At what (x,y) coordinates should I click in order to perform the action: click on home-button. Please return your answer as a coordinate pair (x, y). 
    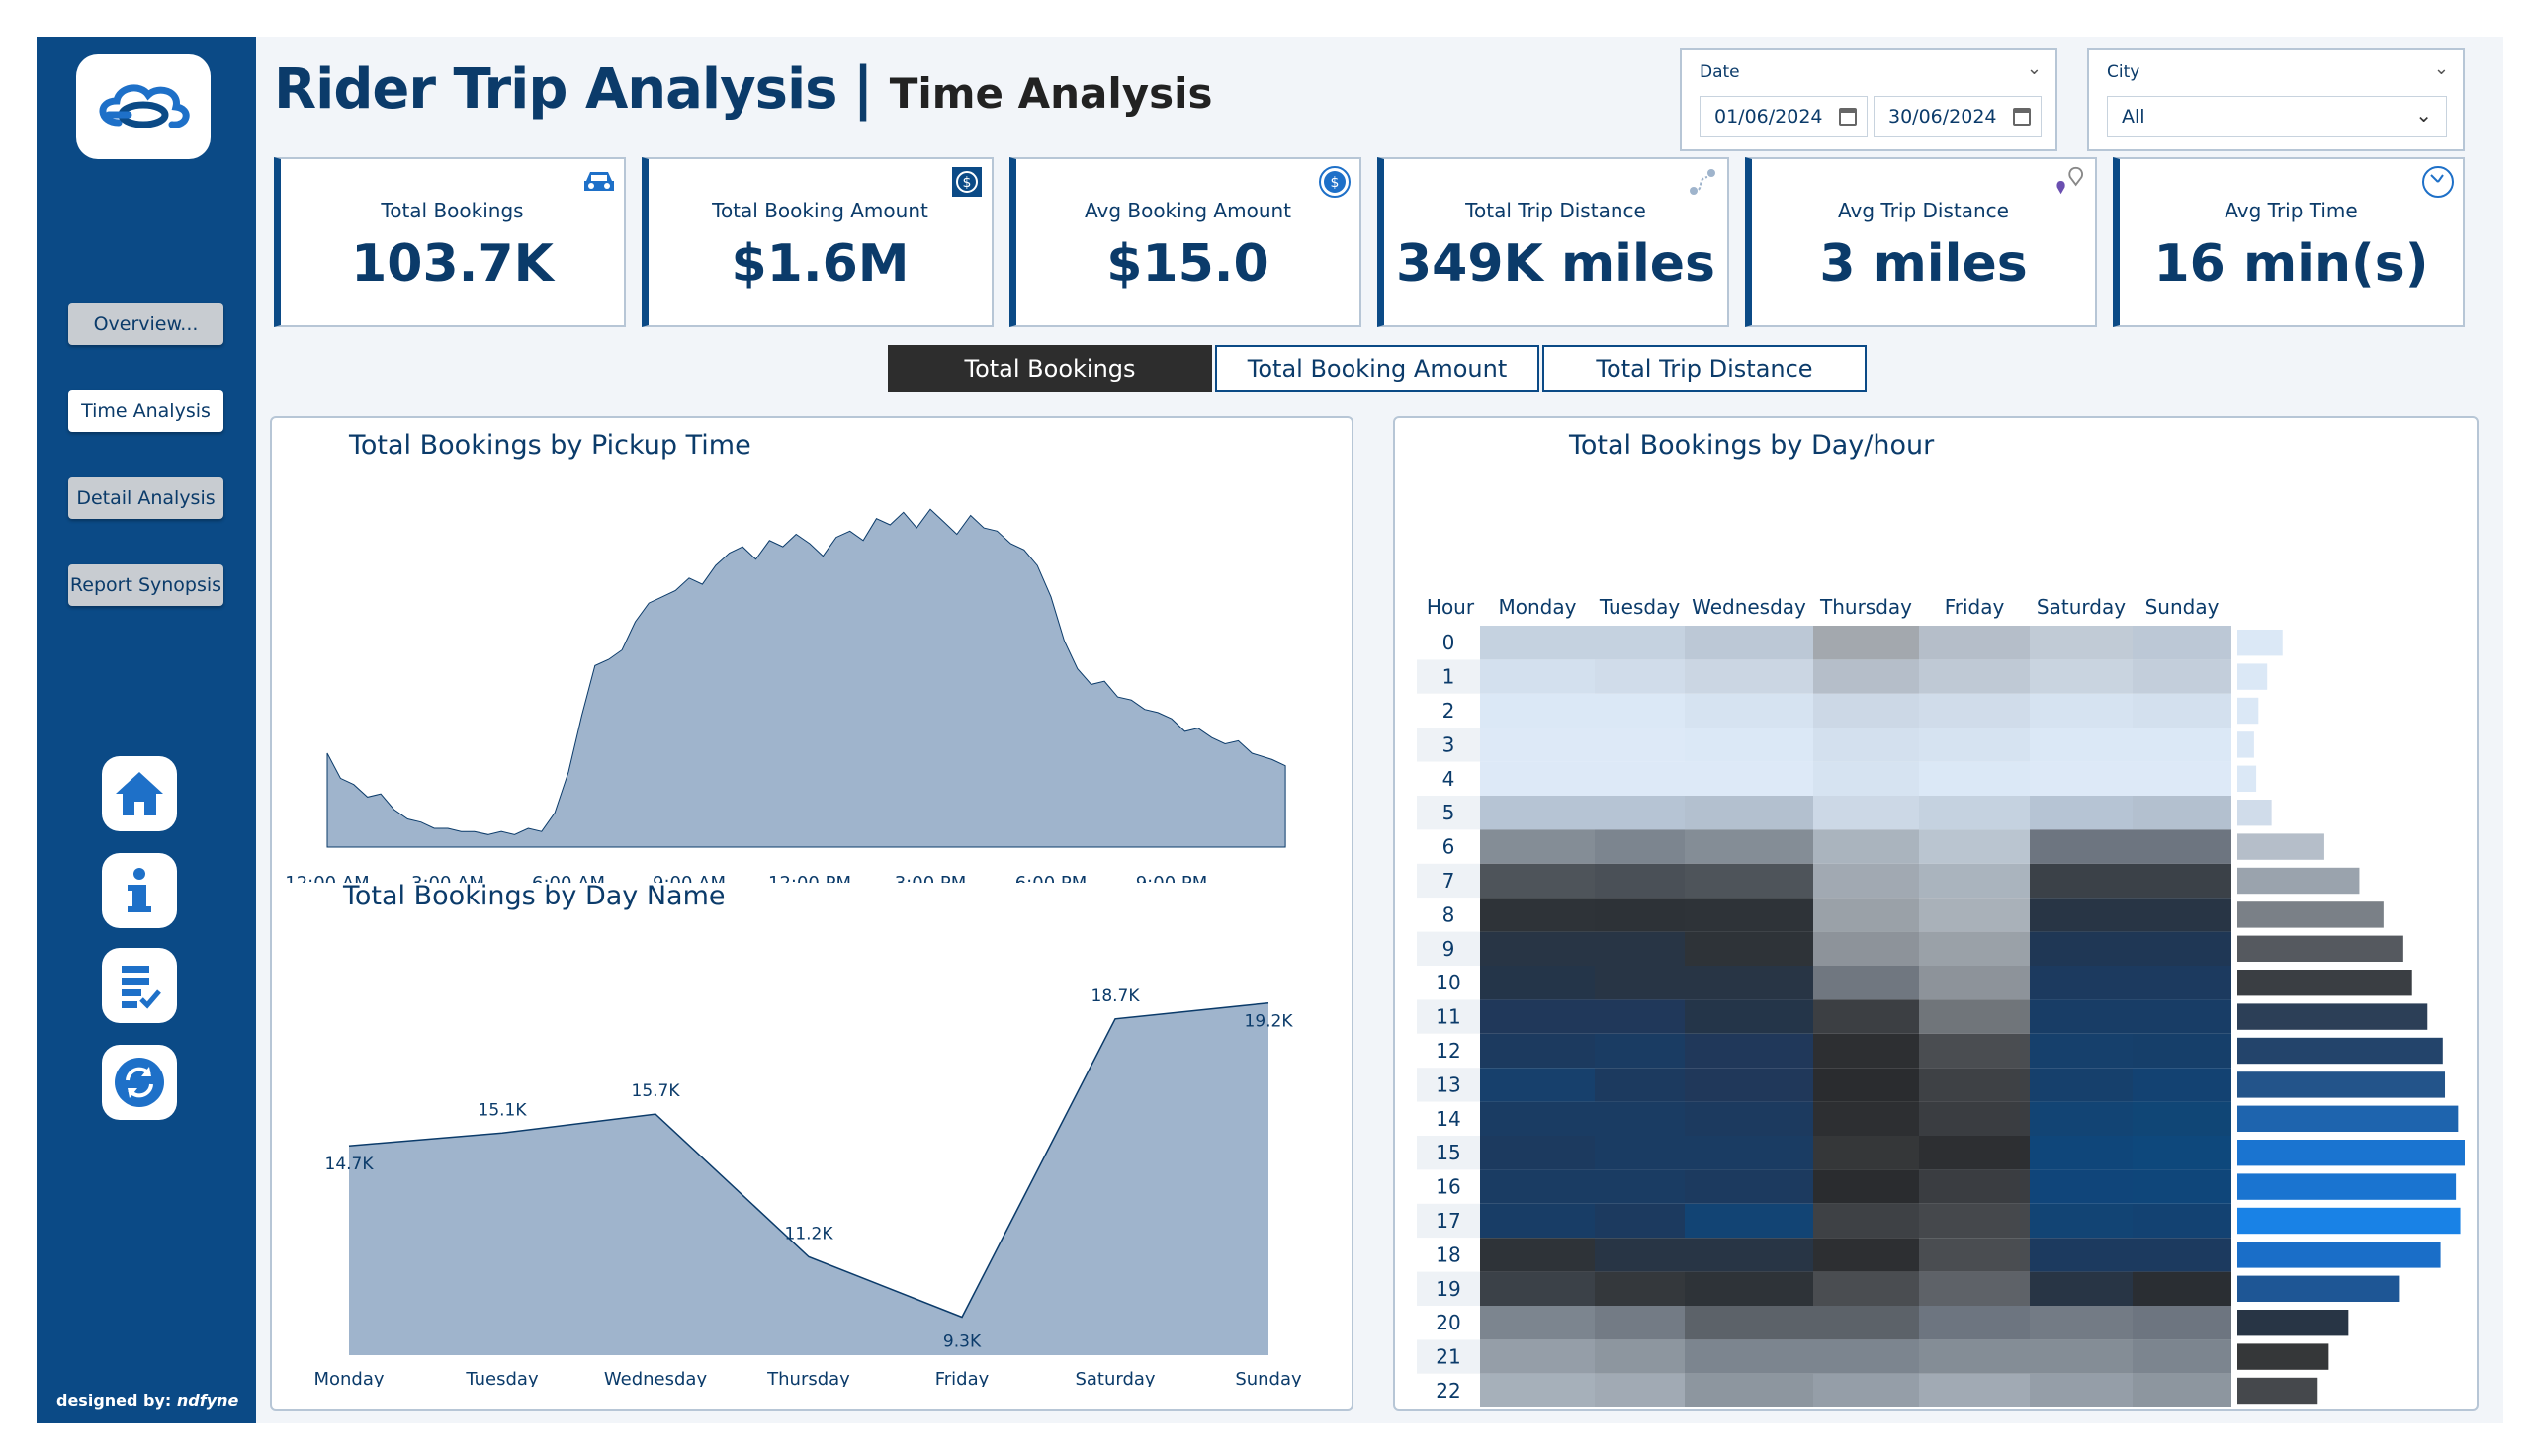
    Looking at the image, I should click on (140, 793).